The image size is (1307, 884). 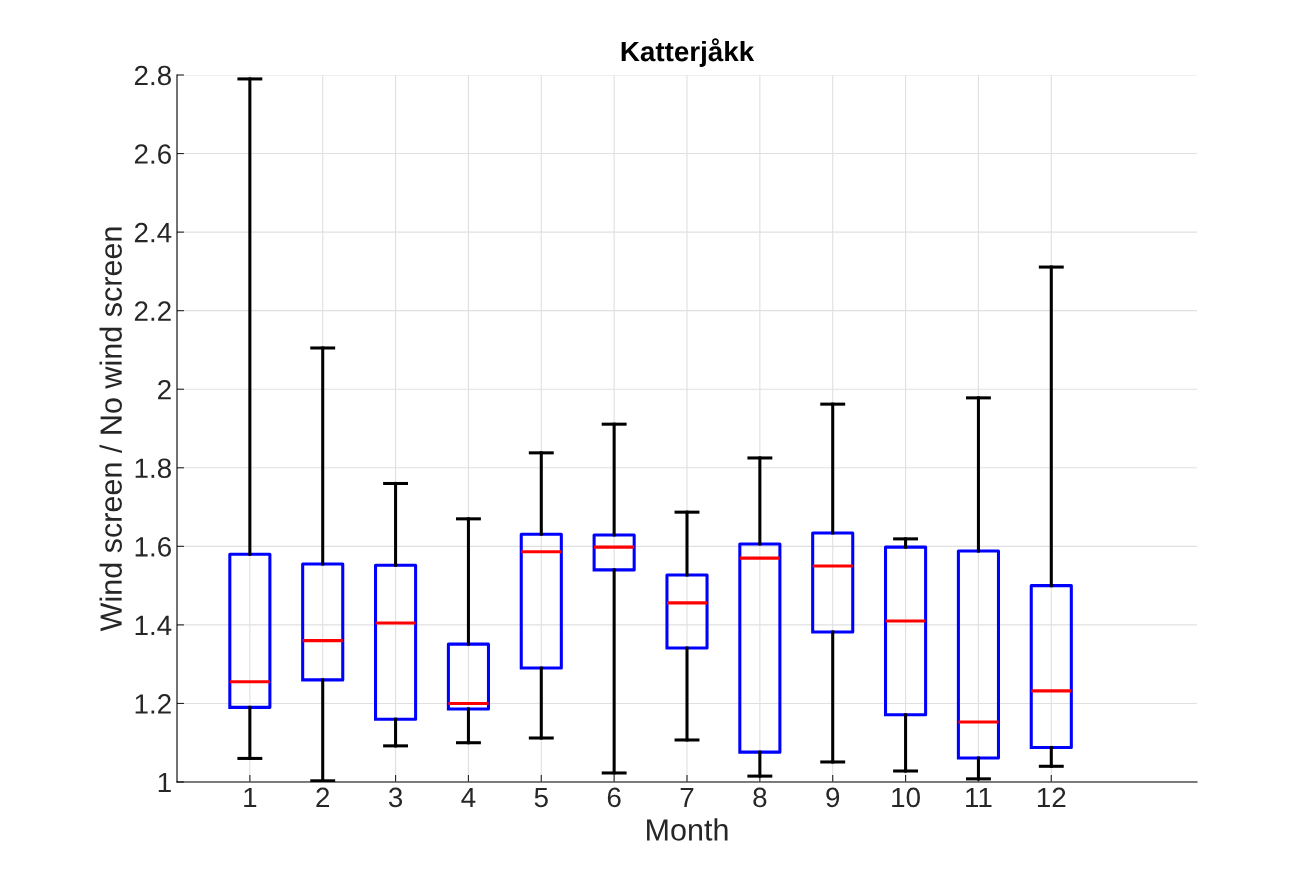 What do you see at coordinates (468, 797) in the screenshot?
I see `x-tick-label: 4` at bounding box center [468, 797].